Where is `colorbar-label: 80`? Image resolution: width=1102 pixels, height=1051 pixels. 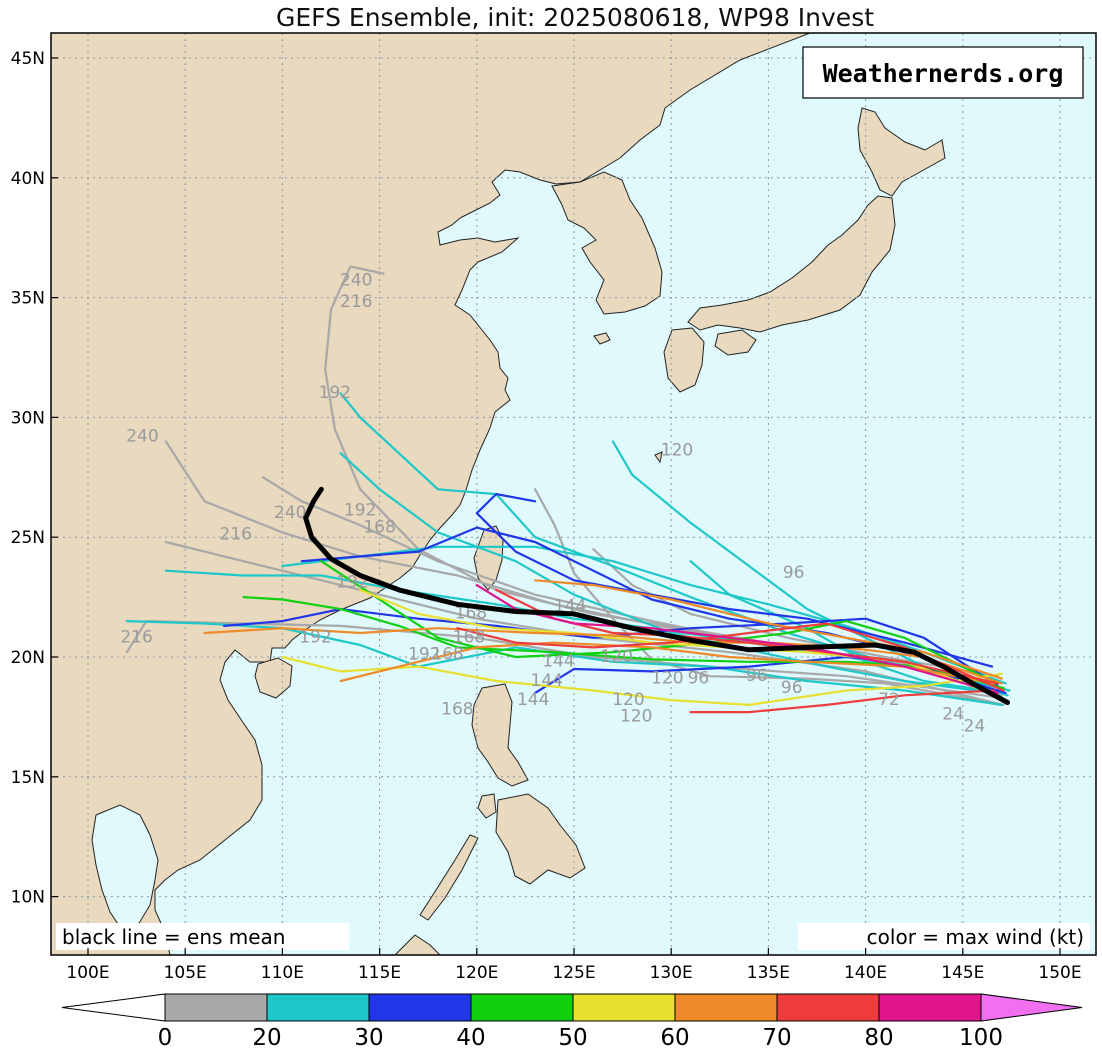 colorbar-label: 80 is located at coordinates (878, 1038).